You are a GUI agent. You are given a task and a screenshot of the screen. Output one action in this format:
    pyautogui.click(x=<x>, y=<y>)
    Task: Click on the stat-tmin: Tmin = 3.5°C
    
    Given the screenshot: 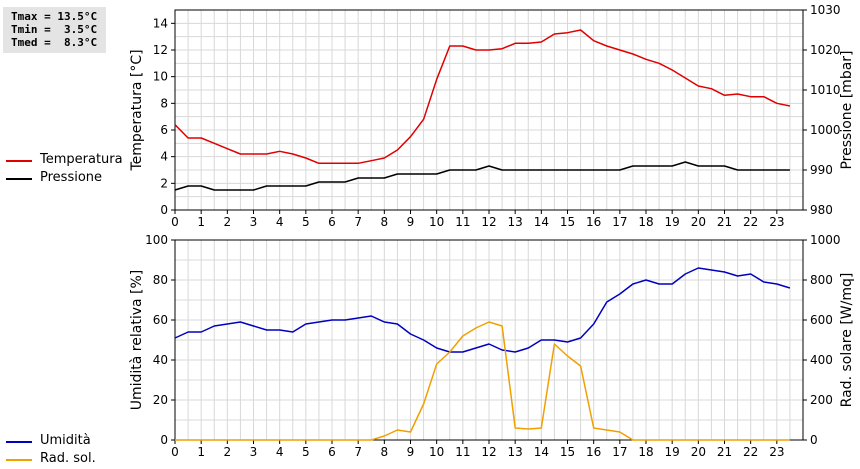 What is the action you would take?
    pyautogui.click(x=54, y=29)
    